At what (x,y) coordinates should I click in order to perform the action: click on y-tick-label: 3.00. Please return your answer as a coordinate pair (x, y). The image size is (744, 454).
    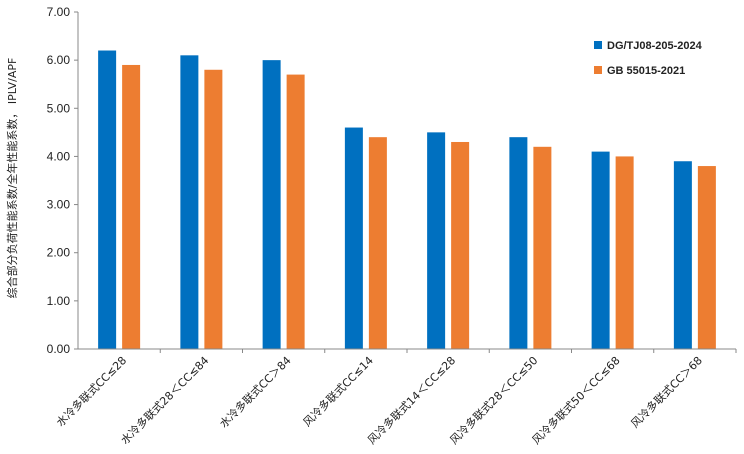
    Looking at the image, I should click on (59, 205).